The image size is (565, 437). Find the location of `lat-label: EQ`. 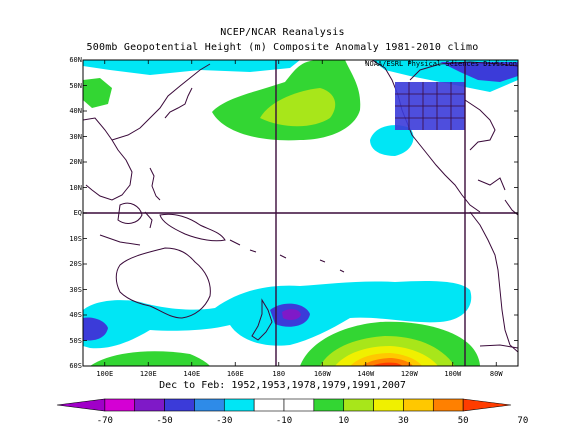

lat-label: EQ is located at coordinates (77, 213).